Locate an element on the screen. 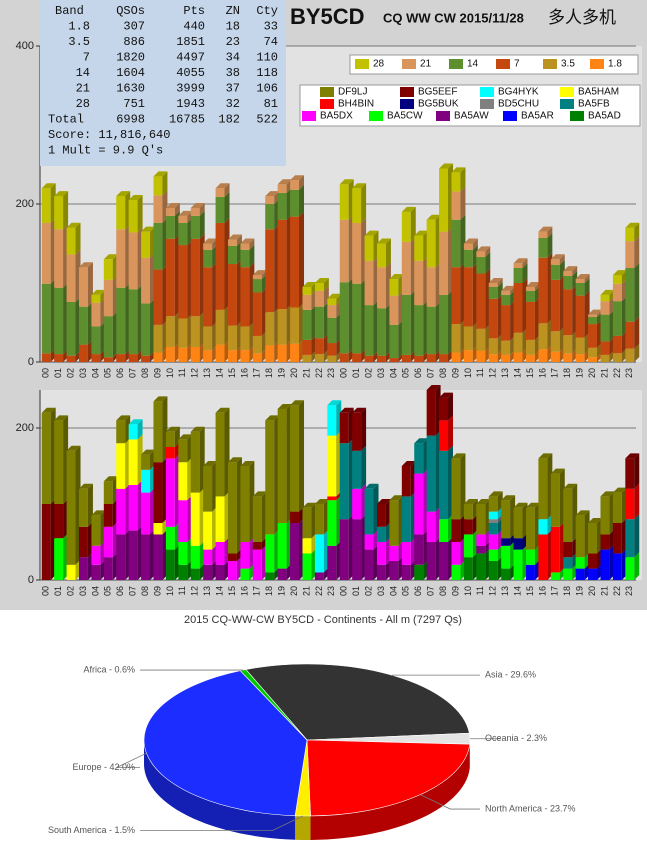  x-tick-label: 19 is located at coordinates (580, 591).